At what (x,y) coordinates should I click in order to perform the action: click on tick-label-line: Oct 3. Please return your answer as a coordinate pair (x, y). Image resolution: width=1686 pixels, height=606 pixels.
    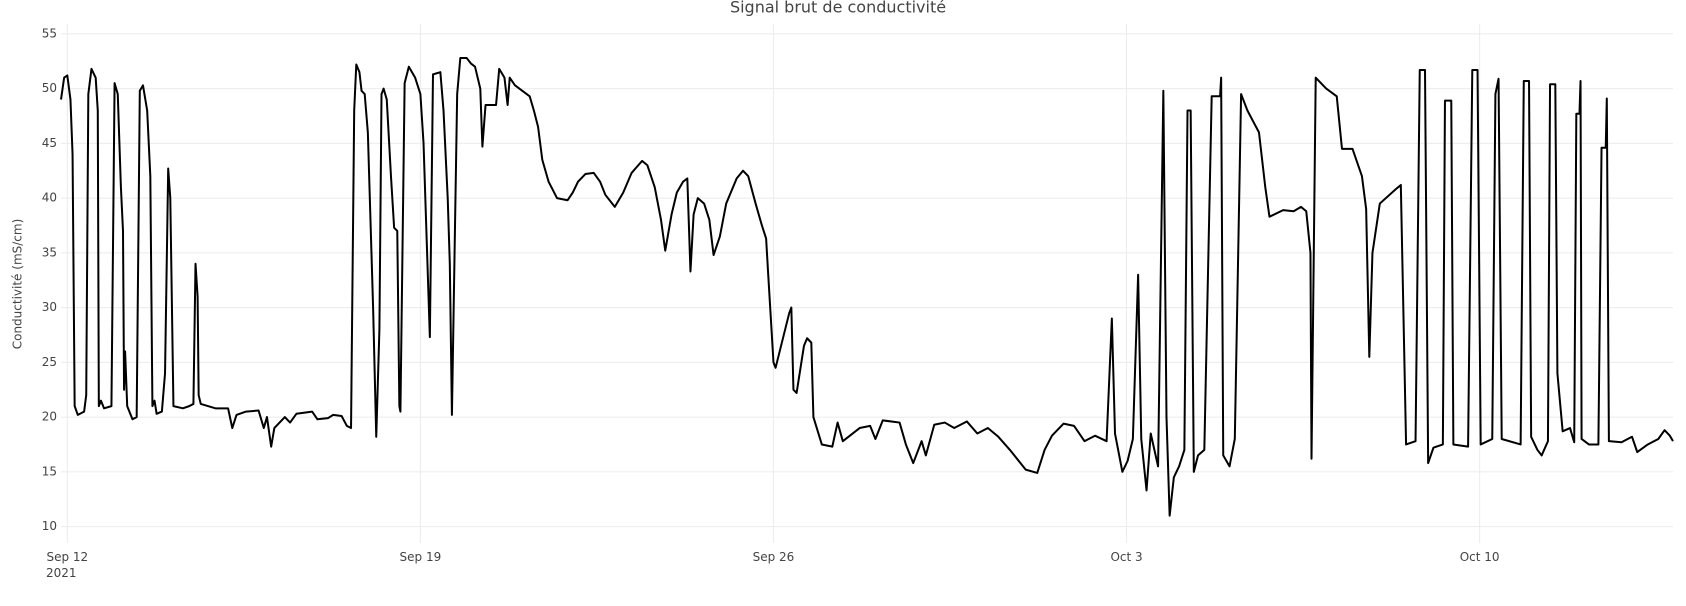
    Looking at the image, I should click on (1126, 557).